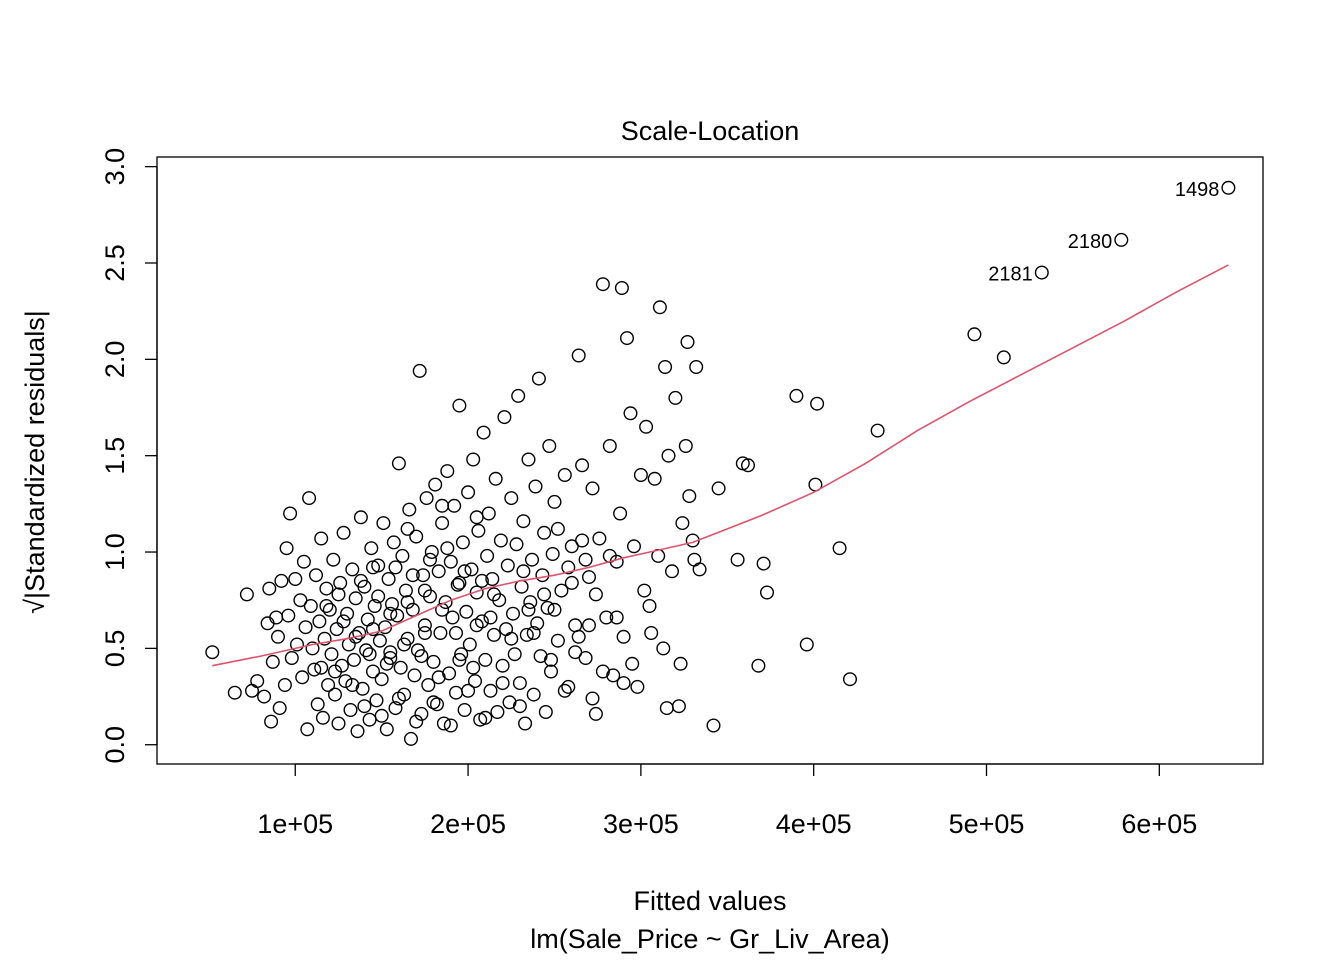 This screenshot has width=1344, height=960. I want to click on y-axis-label-text: |Standardized residuals|, so click(35, 454).